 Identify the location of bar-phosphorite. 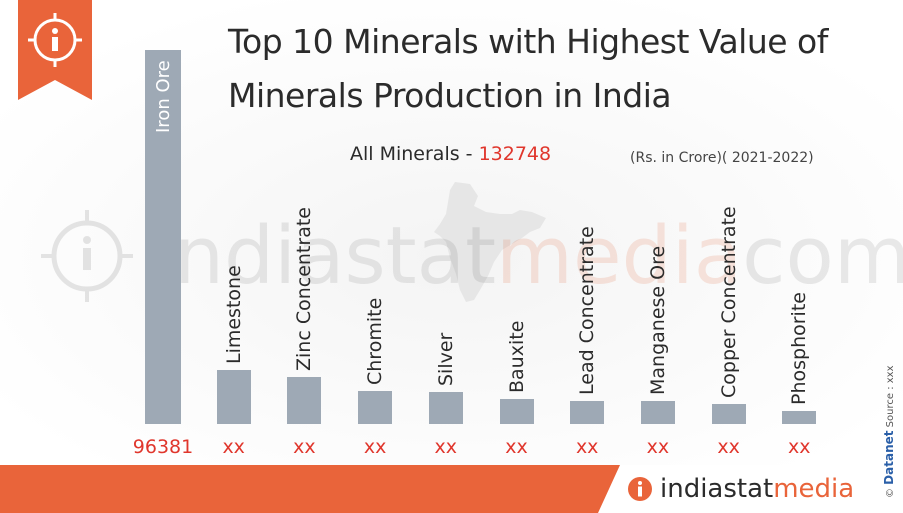
(799, 417).